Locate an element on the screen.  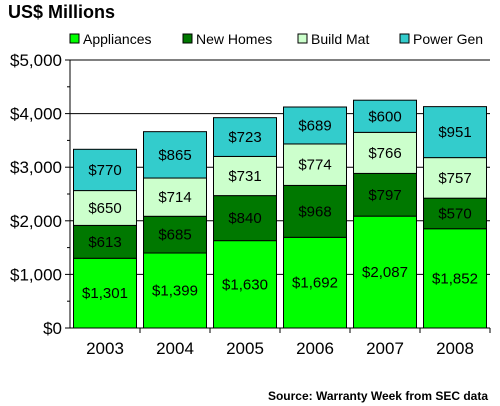
data-label-2008-power-gen: $951 is located at coordinates (454, 132).